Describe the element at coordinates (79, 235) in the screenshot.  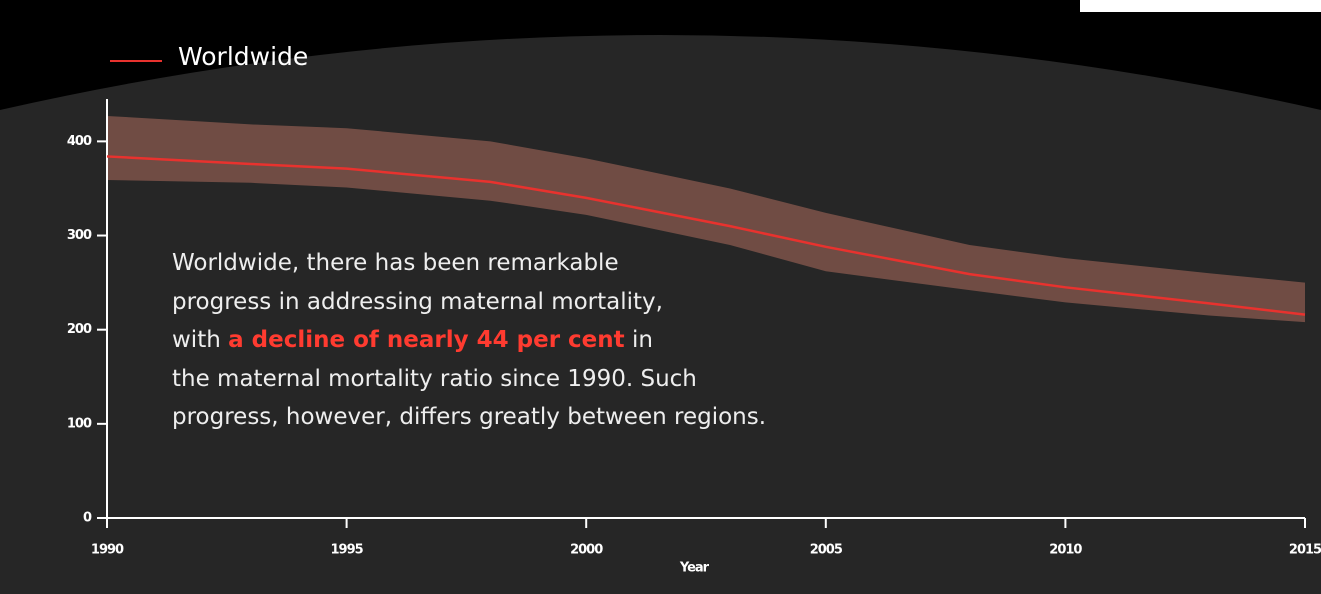
I see `y-tick-label: 300` at that location.